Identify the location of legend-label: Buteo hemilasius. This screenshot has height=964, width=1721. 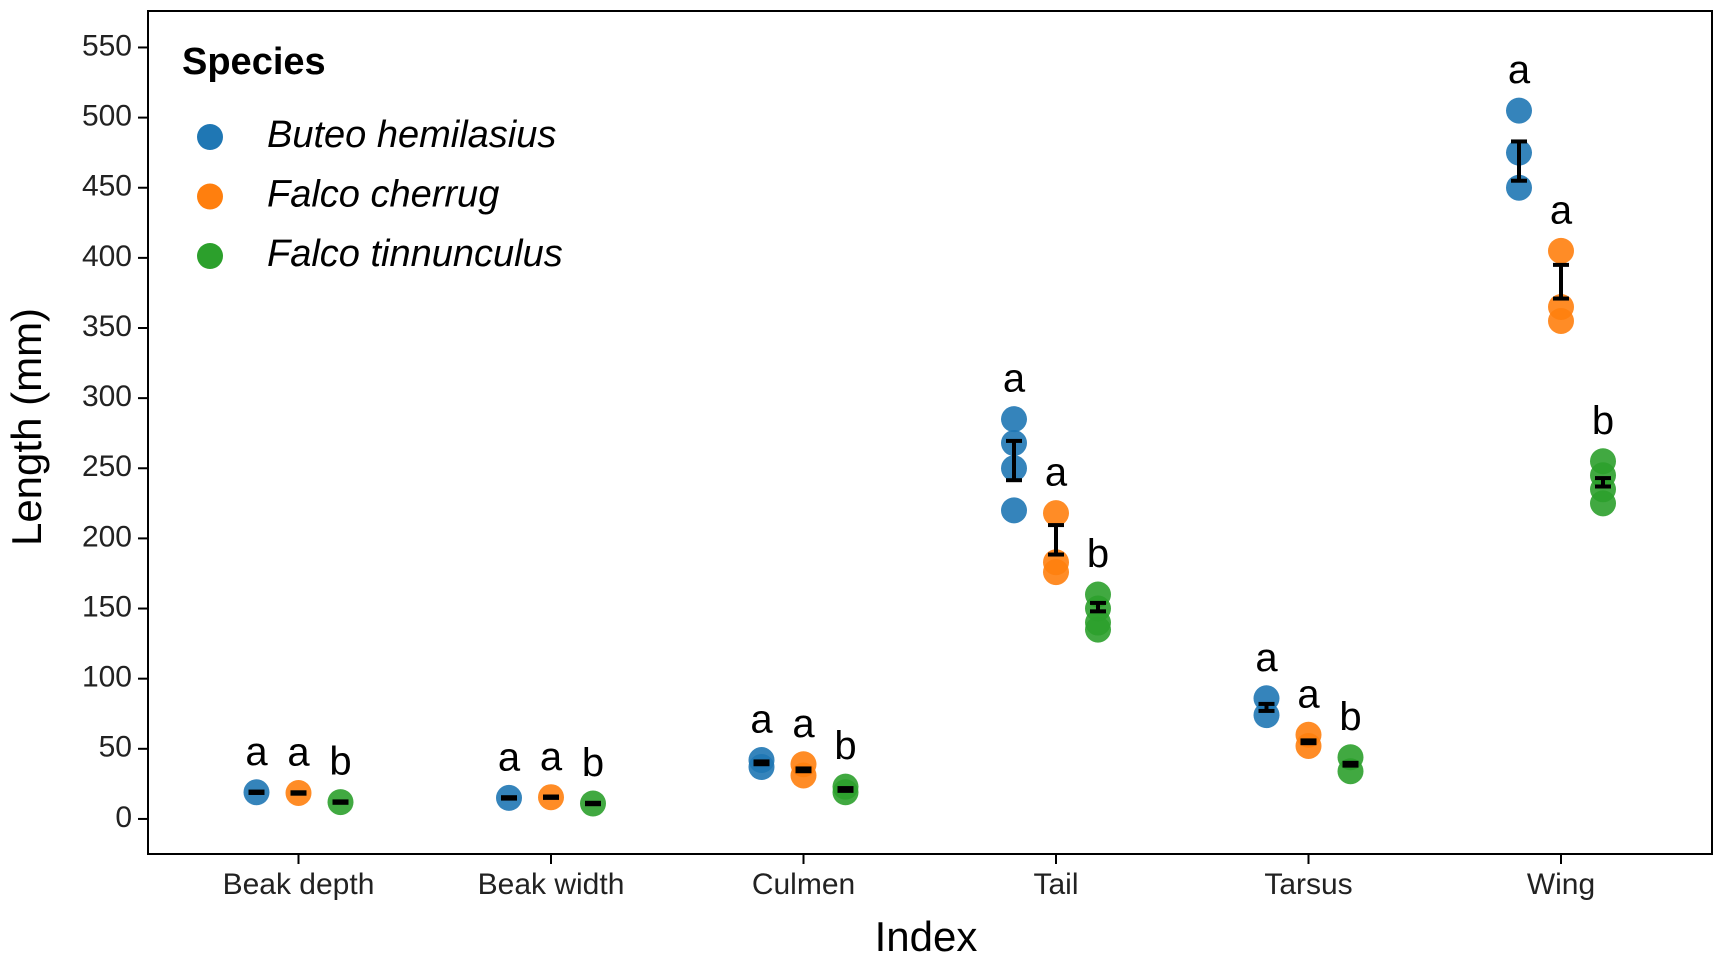
(411, 135).